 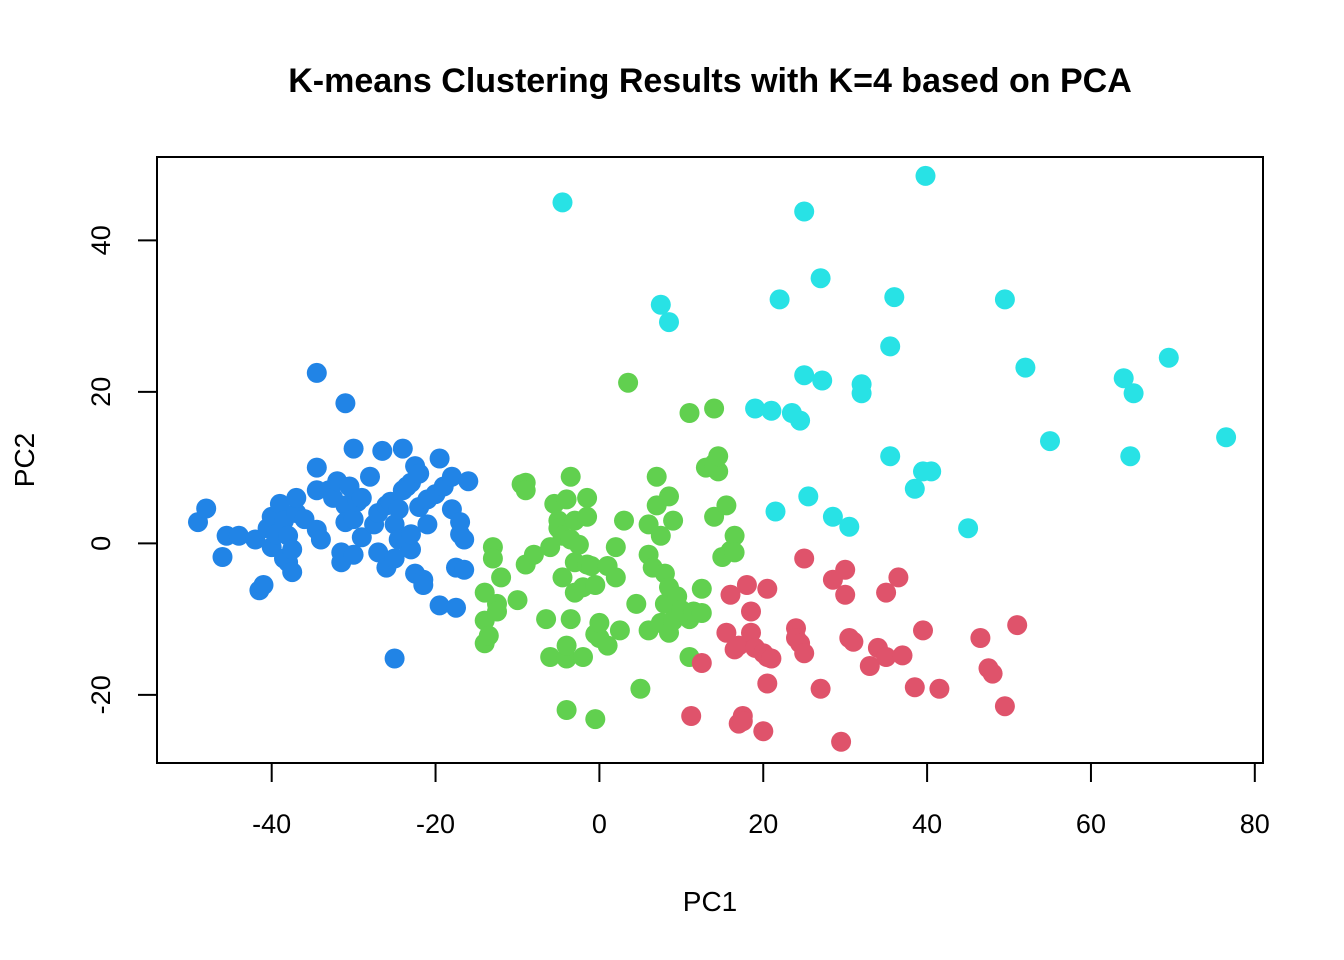 What do you see at coordinates (101, 240) in the screenshot?
I see `y-tick-label-3: 40` at bounding box center [101, 240].